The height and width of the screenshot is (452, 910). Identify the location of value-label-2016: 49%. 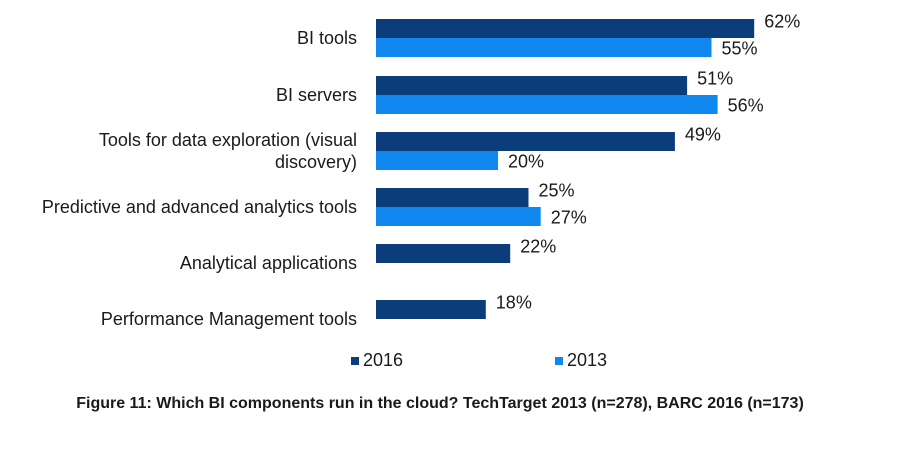
(703, 135).